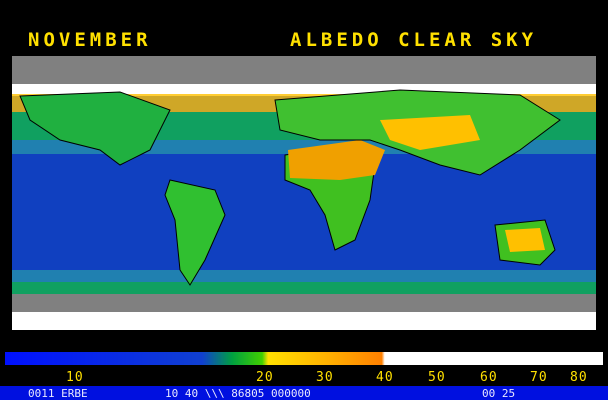  I want to click on colorbar-label: 20, so click(265, 377).